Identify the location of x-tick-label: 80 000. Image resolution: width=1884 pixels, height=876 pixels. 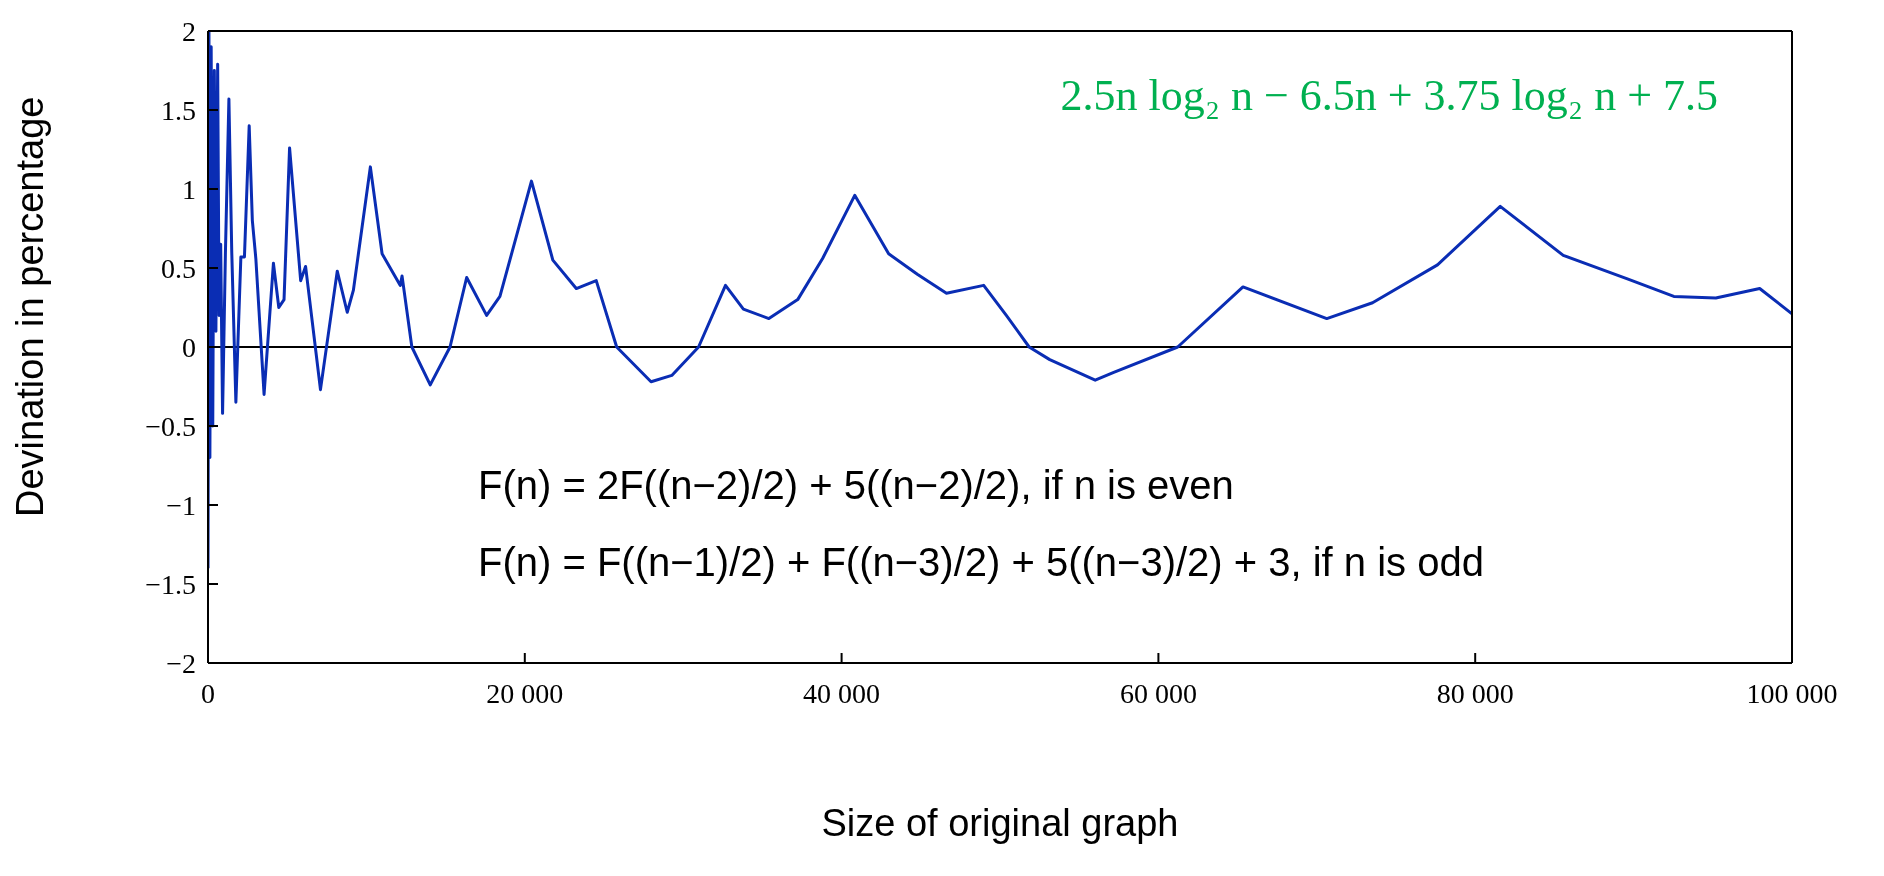
(1475, 693).